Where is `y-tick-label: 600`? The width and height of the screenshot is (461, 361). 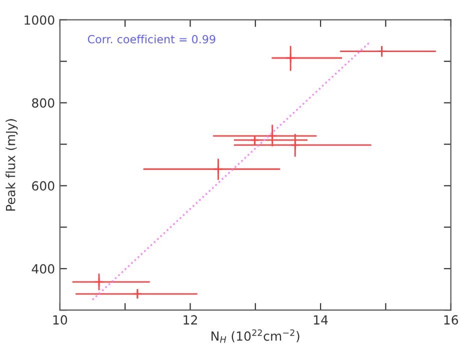 y-tick-label: 600 is located at coordinates (43, 186).